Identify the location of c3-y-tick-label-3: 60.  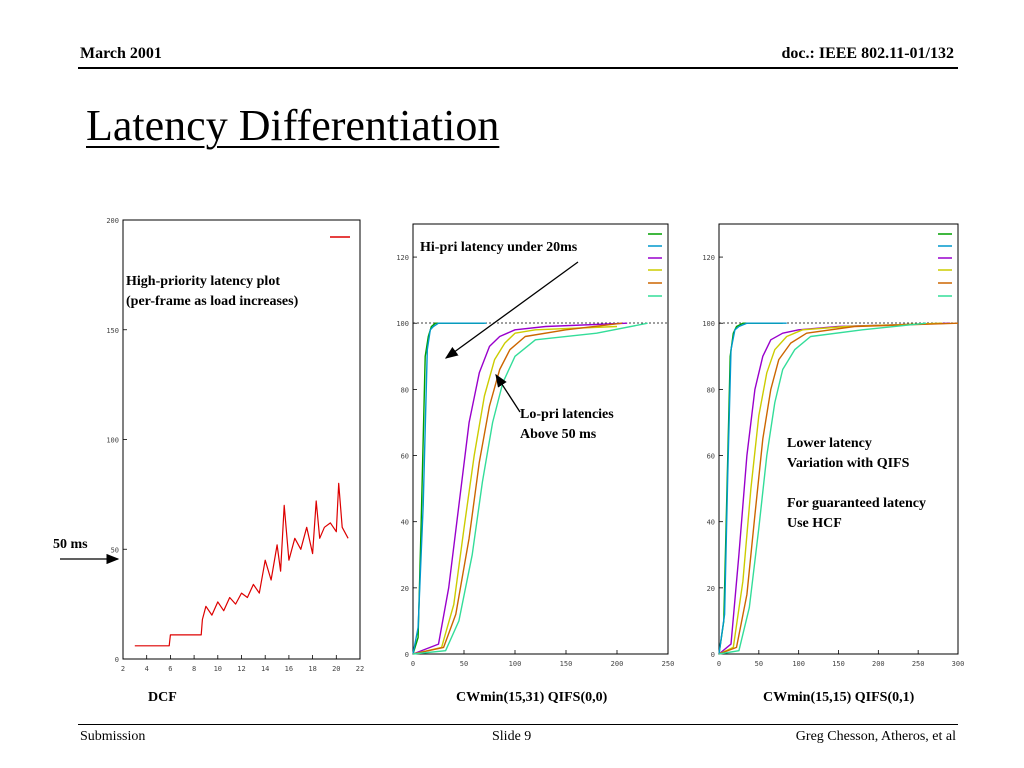
(711, 457).